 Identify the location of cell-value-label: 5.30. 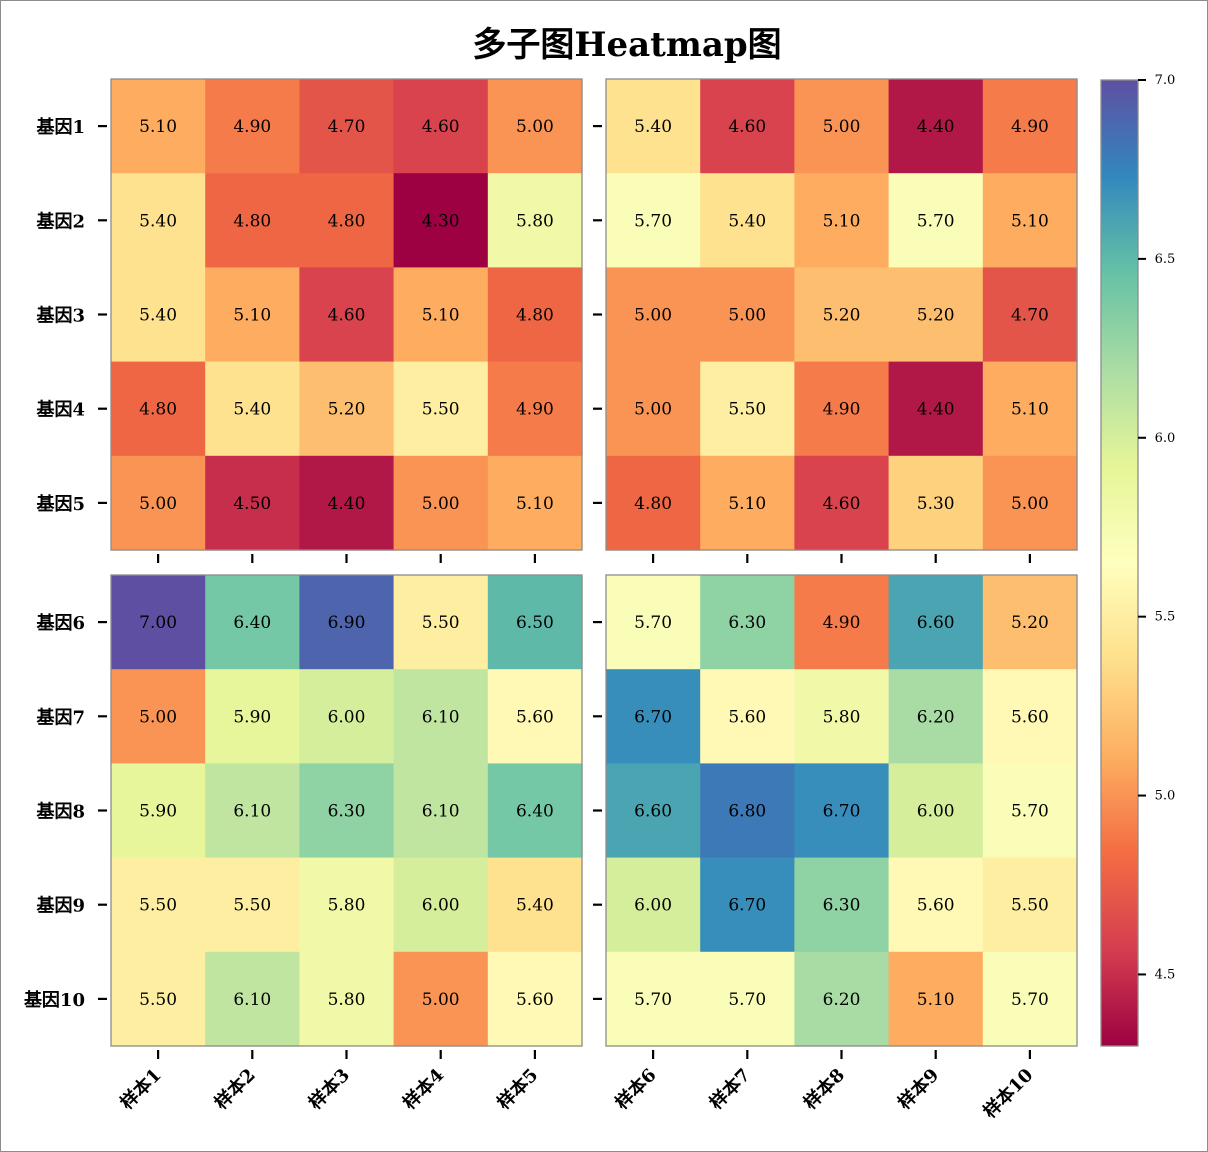
(936, 504).